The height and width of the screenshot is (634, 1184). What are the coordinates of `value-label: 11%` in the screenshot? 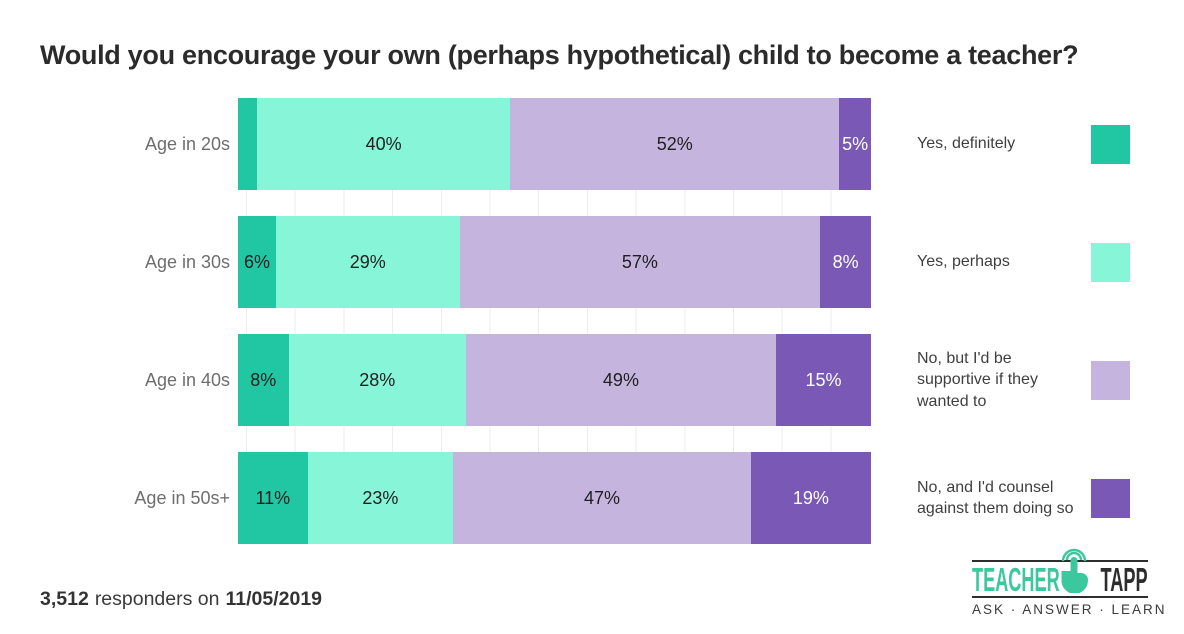 It's located at (273, 497).